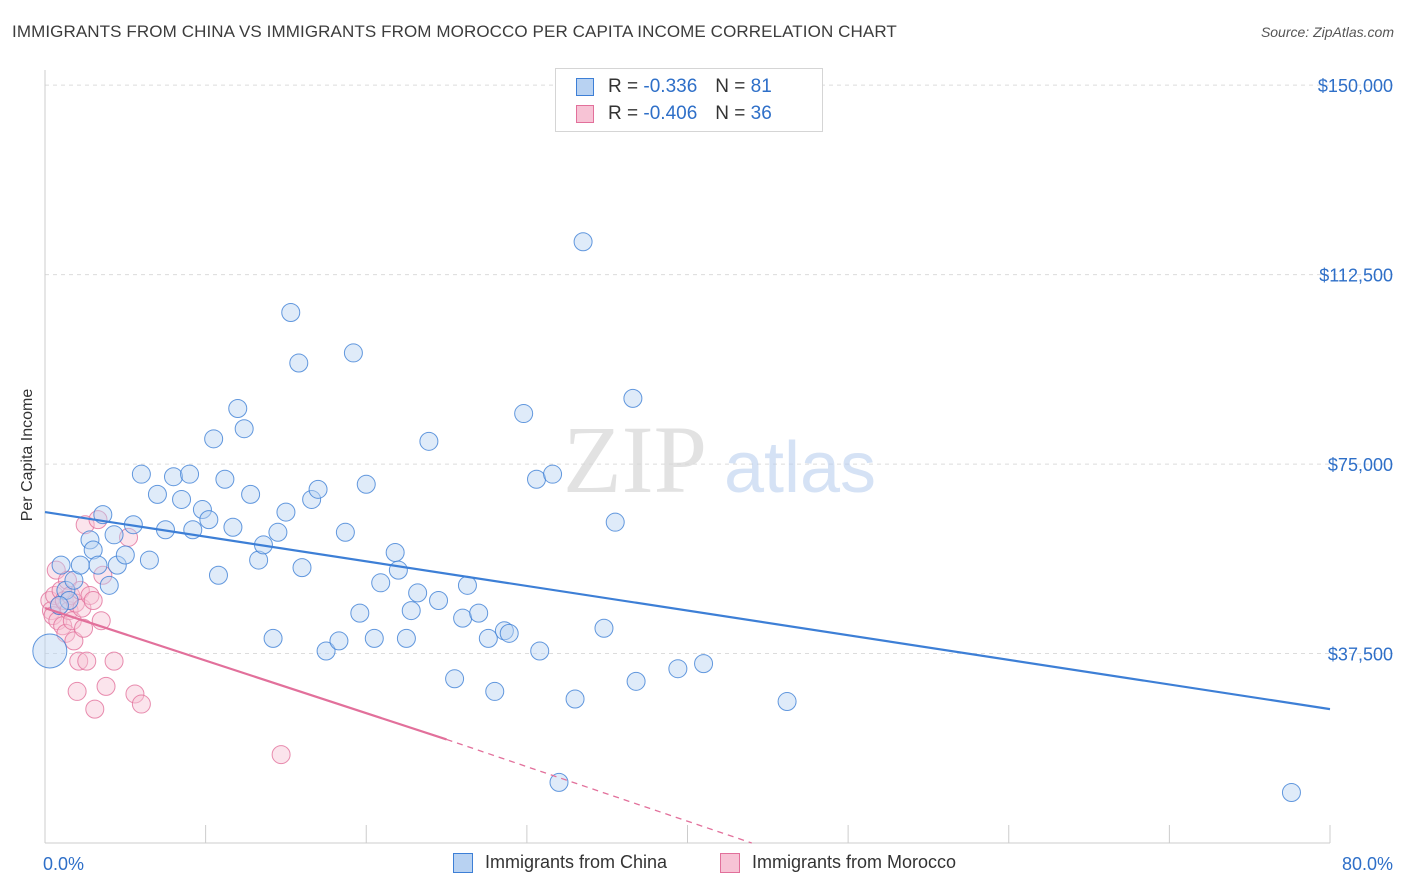 This screenshot has height=892, width=1406. What do you see at coordinates (800, 468) in the screenshot?
I see `watermark-atlas: atlas` at bounding box center [800, 468].